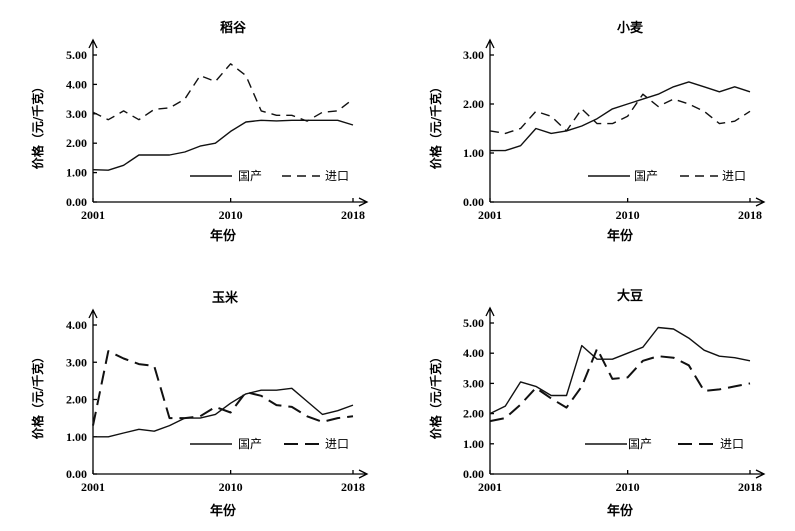 This screenshot has width=795, height=531. What do you see at coordinates (630, 296) in the screenshot?
I see `chart-title: 大豆` at bounding box center [630, 296].